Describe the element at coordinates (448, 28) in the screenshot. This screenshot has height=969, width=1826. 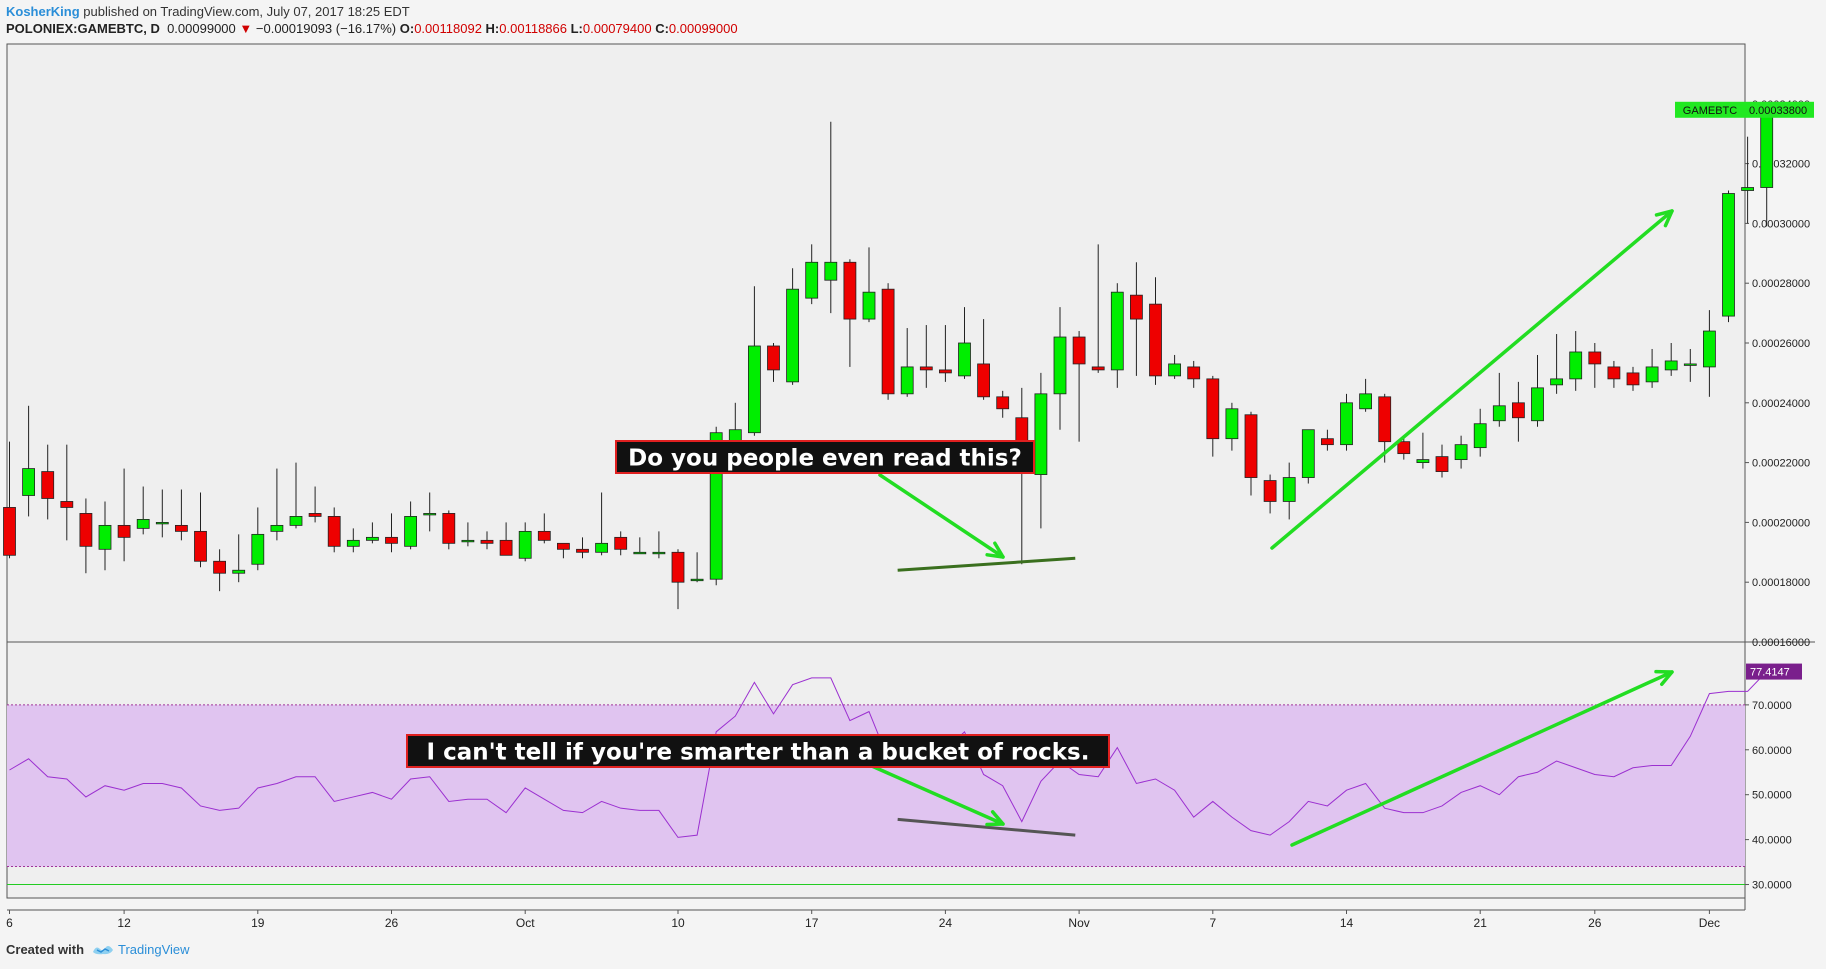
I see `open-value: 0.00118092` at that location.